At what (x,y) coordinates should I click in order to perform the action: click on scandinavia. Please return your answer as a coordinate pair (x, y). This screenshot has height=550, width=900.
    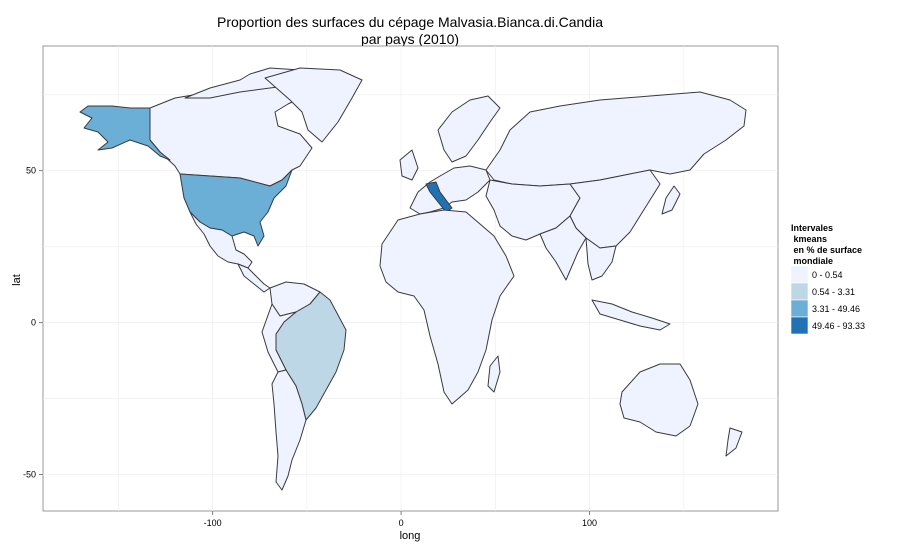
    Looking at the image, I should click on (469, 129).